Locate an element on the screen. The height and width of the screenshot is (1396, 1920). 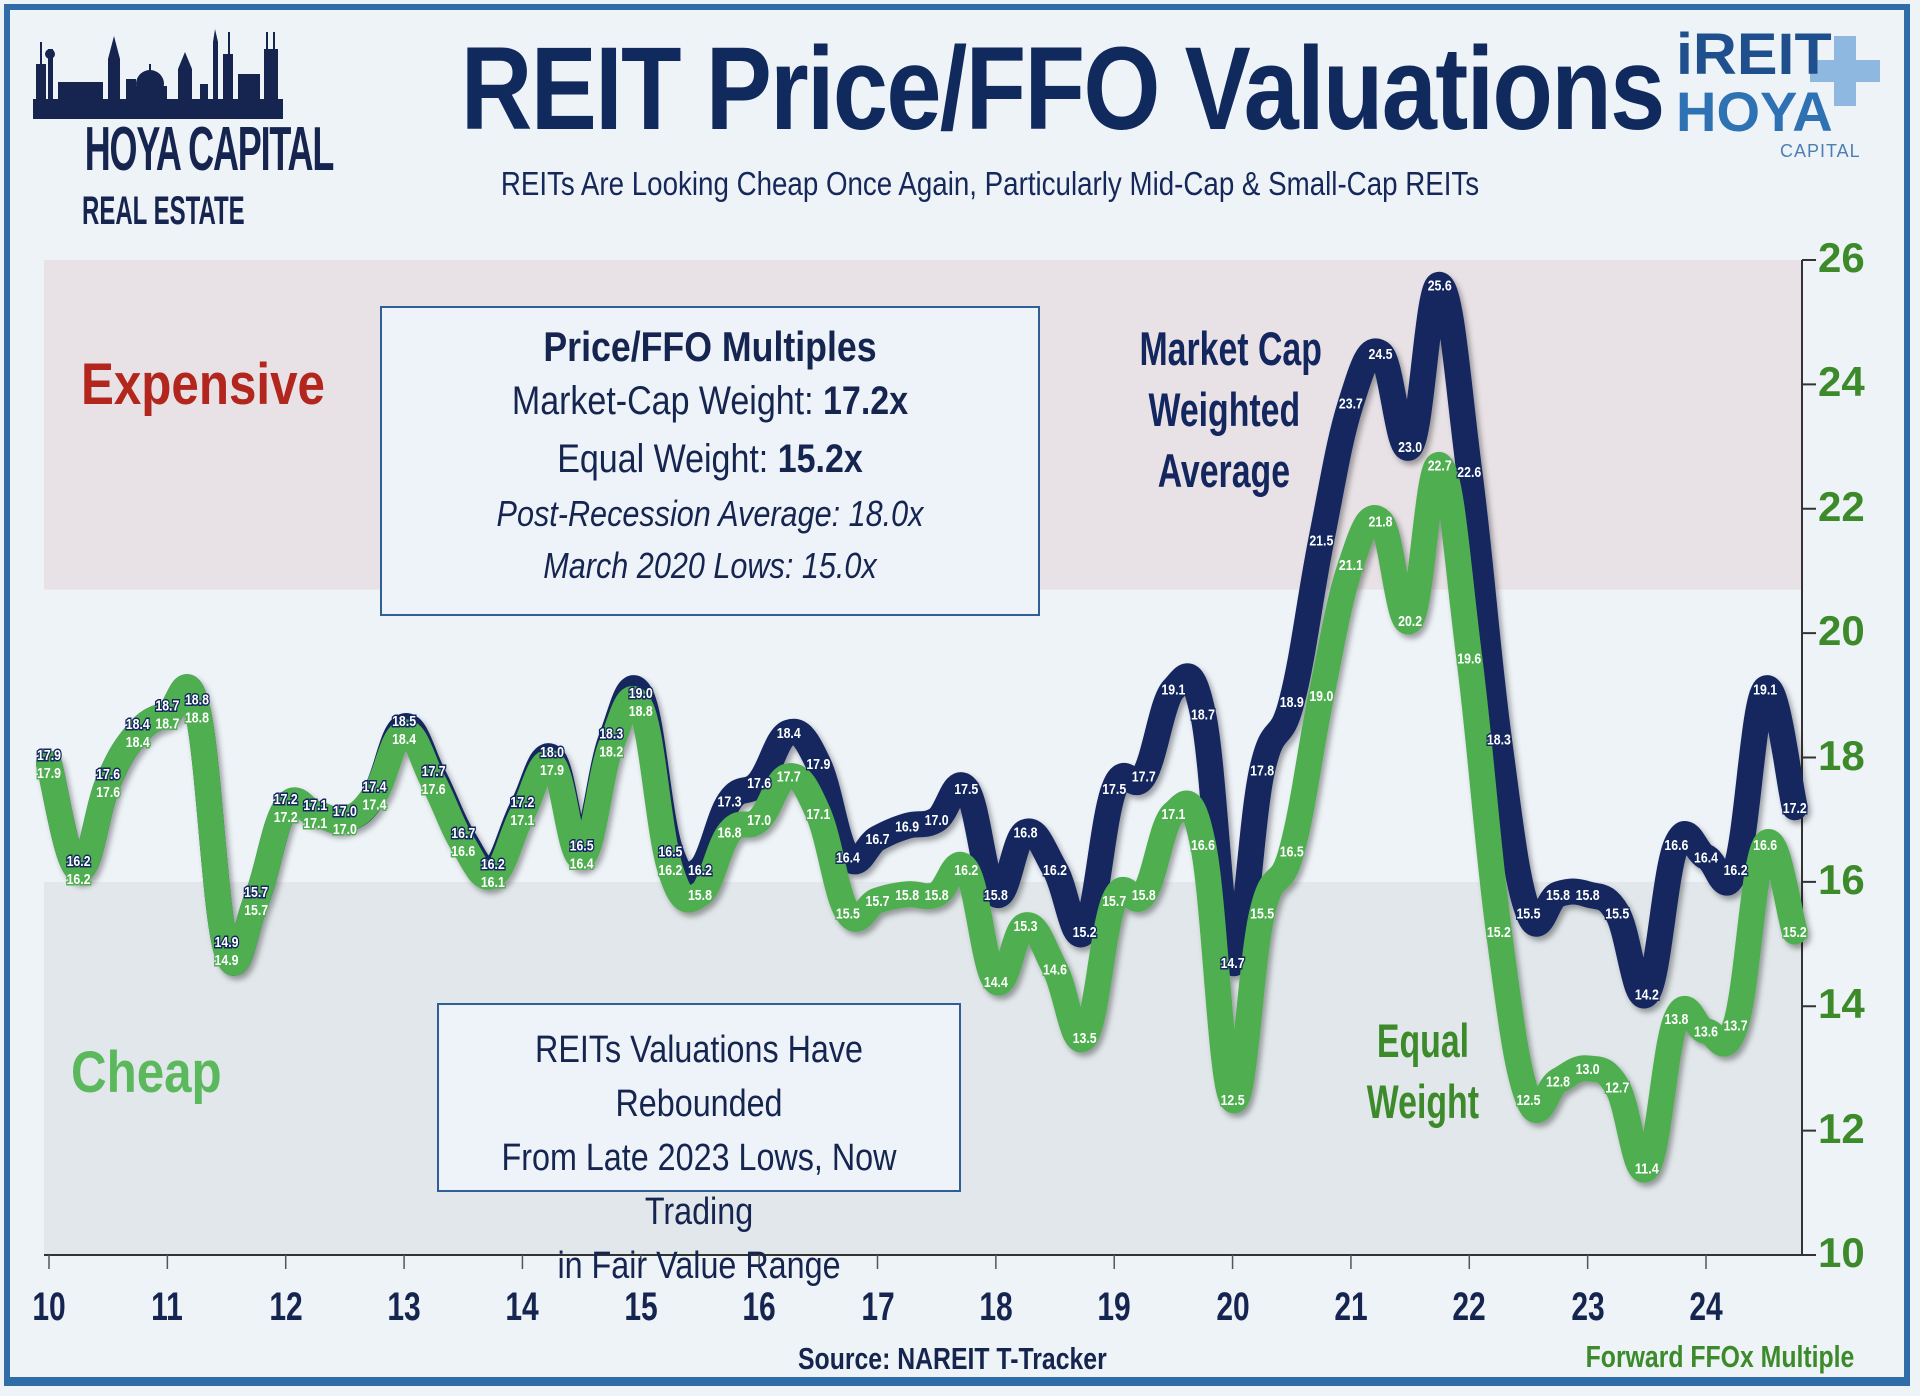
logo-line1: iREIT is located at coordinates (1754, 54).